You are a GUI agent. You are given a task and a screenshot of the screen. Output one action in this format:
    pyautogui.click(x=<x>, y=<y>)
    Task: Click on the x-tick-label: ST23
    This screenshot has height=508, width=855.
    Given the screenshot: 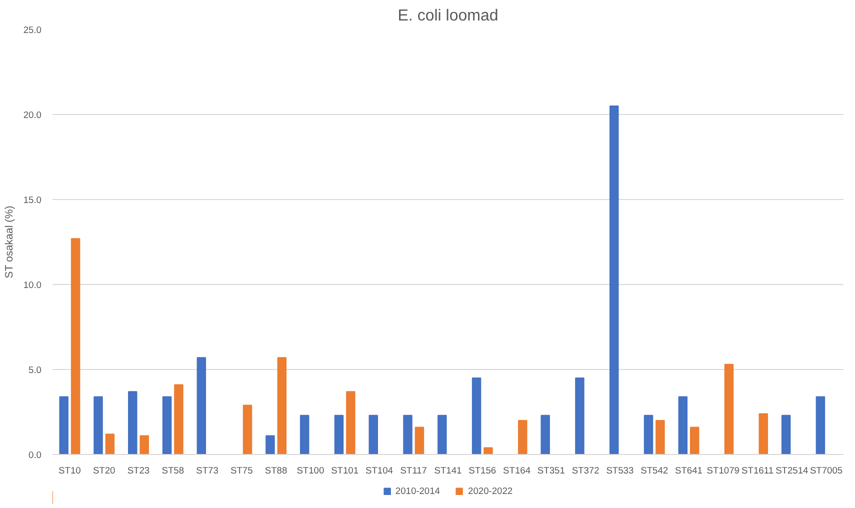 What is the action you would take?
    pyautogui.click(x=138, y=471)
    